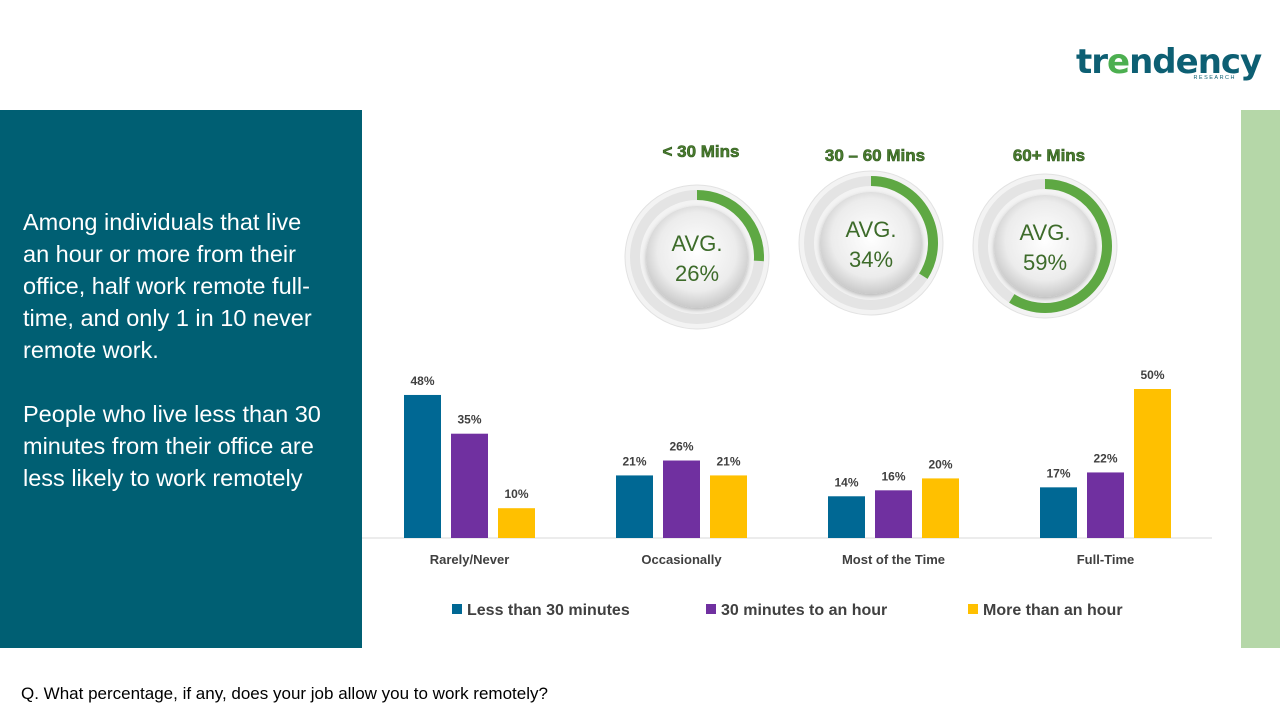 The height and width of the screenshot is (720, 1280). What do you see at coordinates (422, 381) in the screenshot?
I see `bar-data-label: 48%` at bounding box center [422, 381].